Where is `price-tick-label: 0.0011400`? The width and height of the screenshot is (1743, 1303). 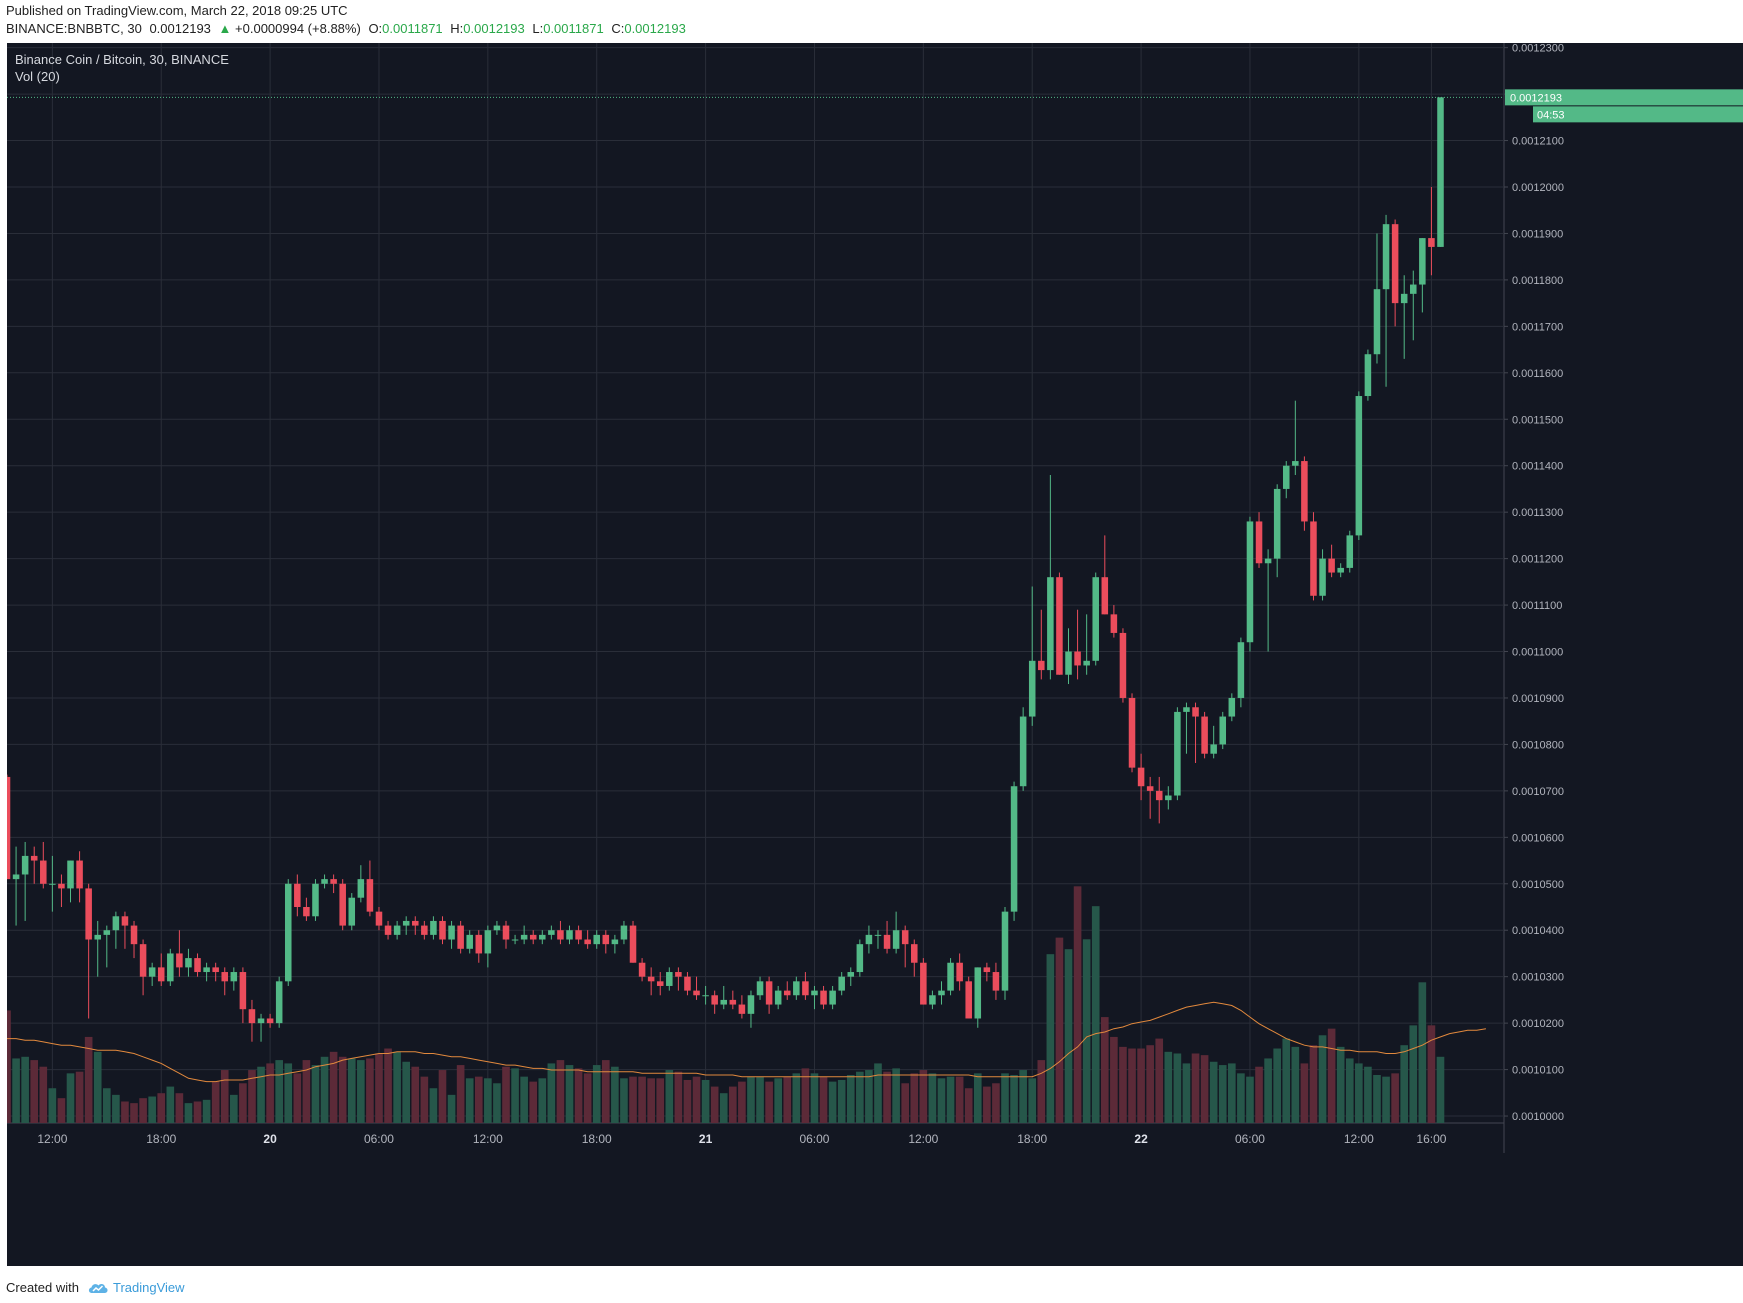
price-tick-label: 0.0011400 is located at coordinates (1537, 467).